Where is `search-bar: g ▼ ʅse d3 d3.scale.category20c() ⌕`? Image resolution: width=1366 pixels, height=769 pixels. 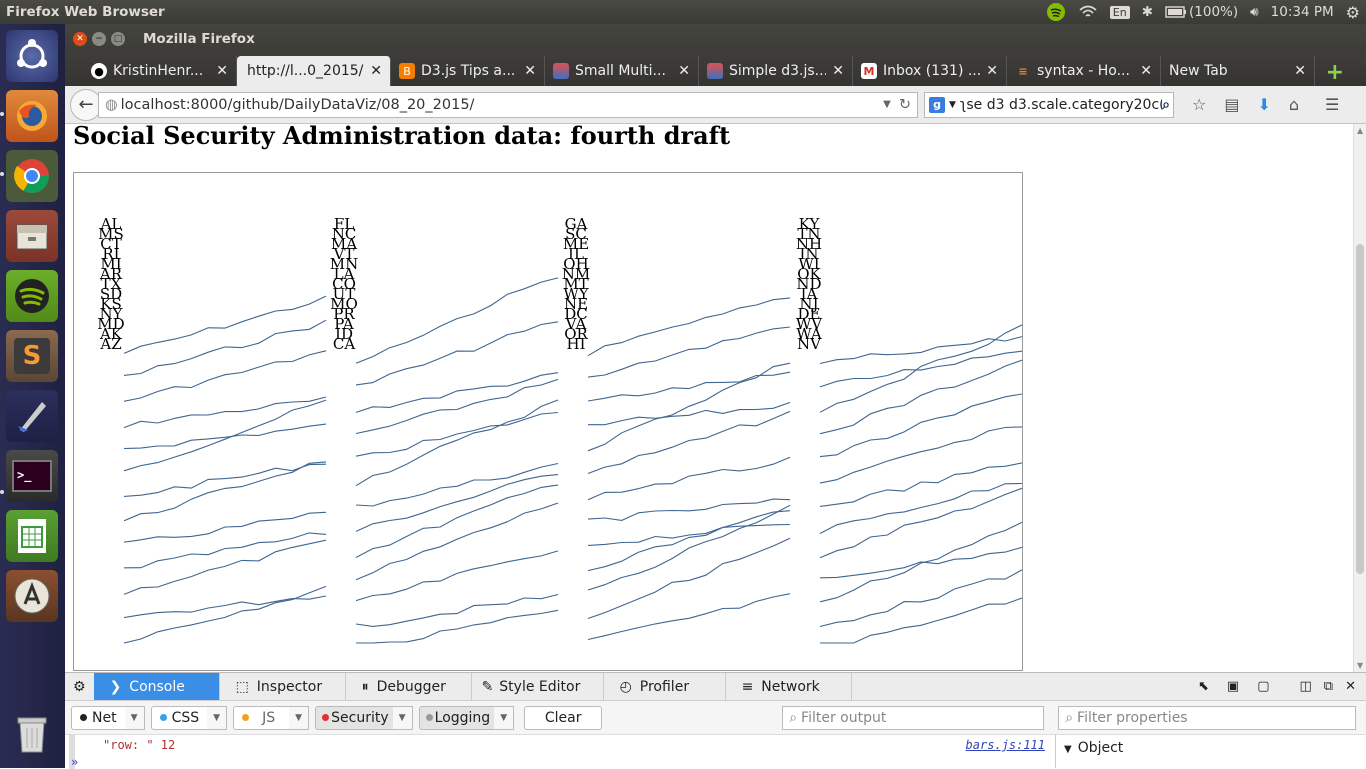 search-bar: g ▼ ʅse d3 d3.scale.category20c() ⌕ is located at coordinates (1049, 104).